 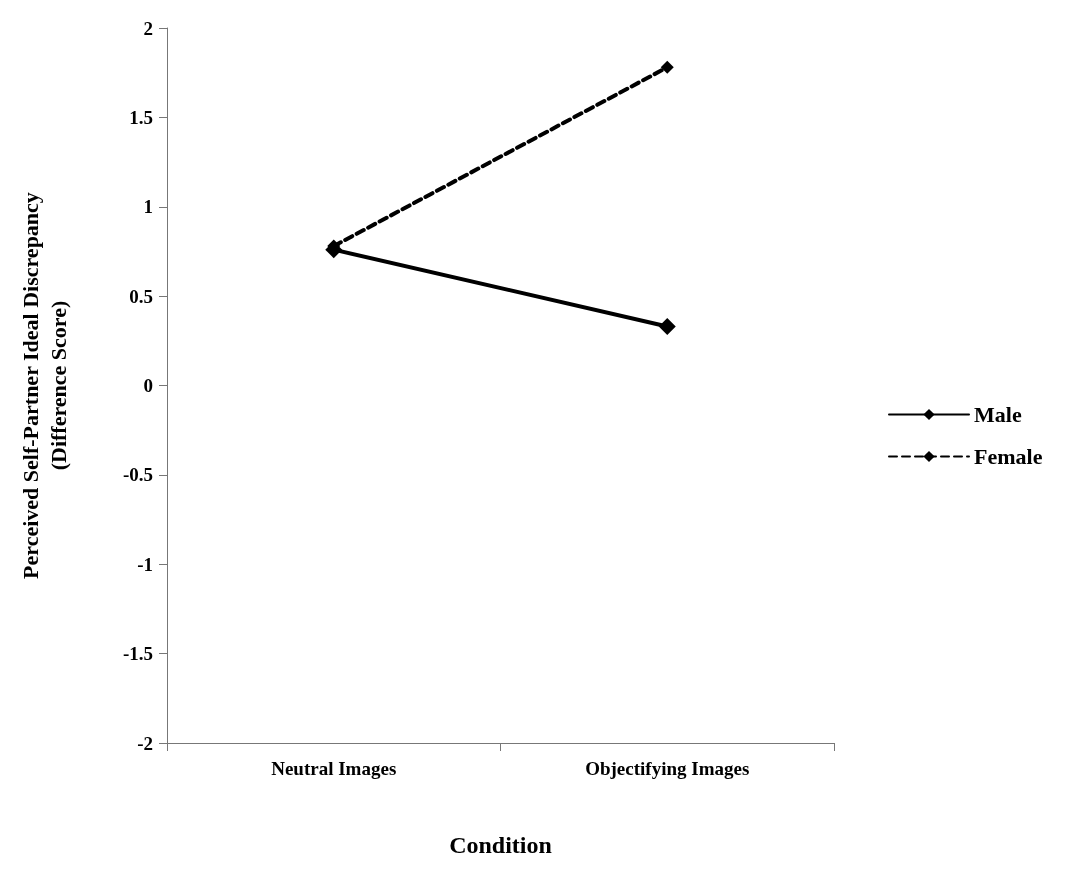 I want to click on y-tick-label: 0, so click(x=148, y=385).